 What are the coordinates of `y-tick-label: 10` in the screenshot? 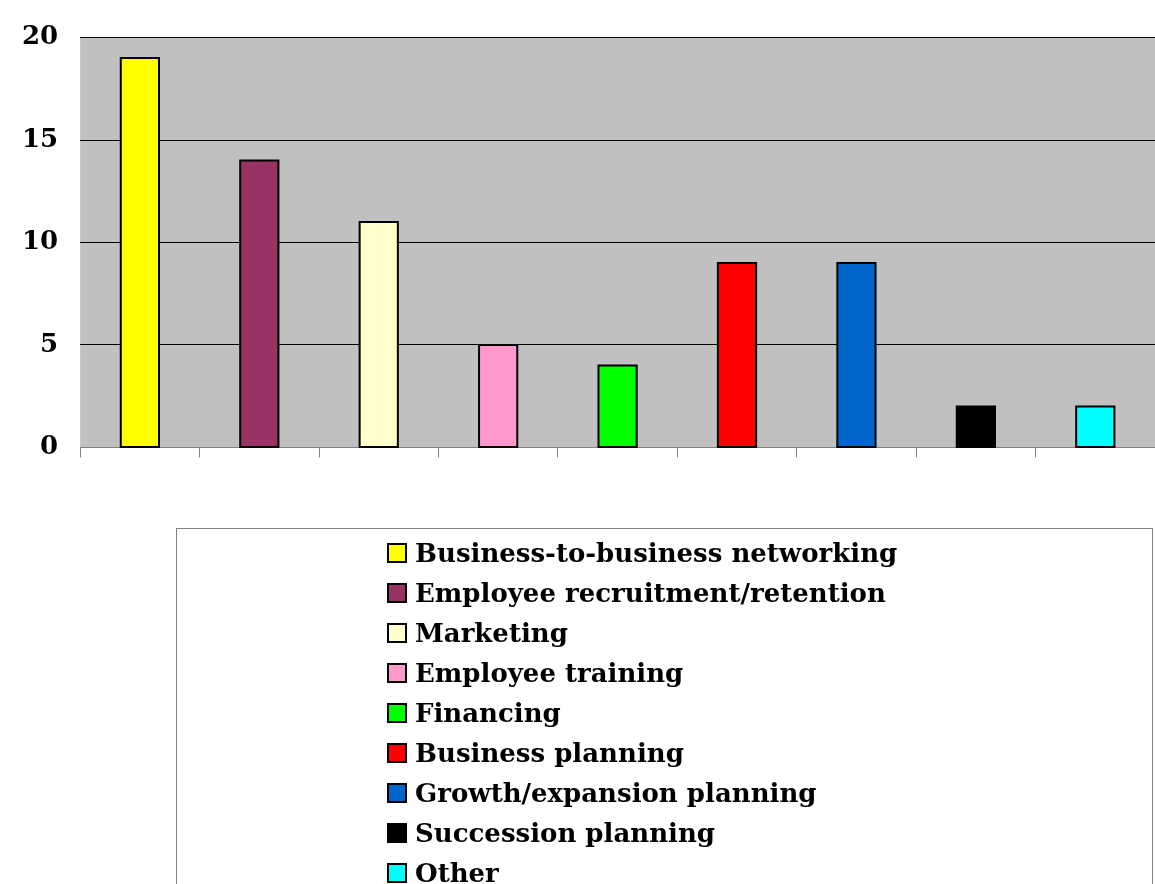 It's located at (40, 240).